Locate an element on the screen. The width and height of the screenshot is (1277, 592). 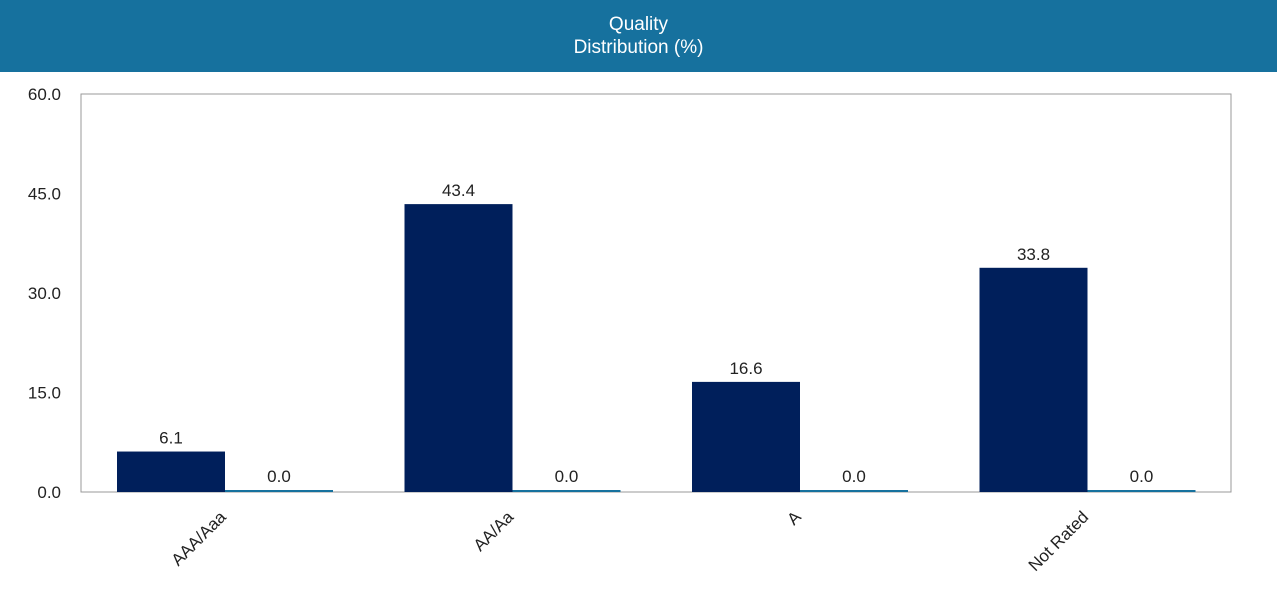
data-label: 43.4 is located at coordinates (458, 190).